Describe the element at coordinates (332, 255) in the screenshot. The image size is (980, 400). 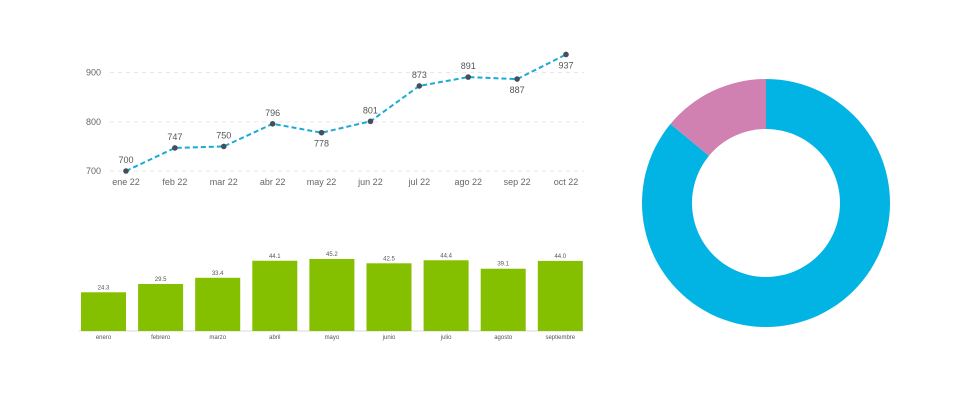
I see `bar-value-label: 45.2` at that location.